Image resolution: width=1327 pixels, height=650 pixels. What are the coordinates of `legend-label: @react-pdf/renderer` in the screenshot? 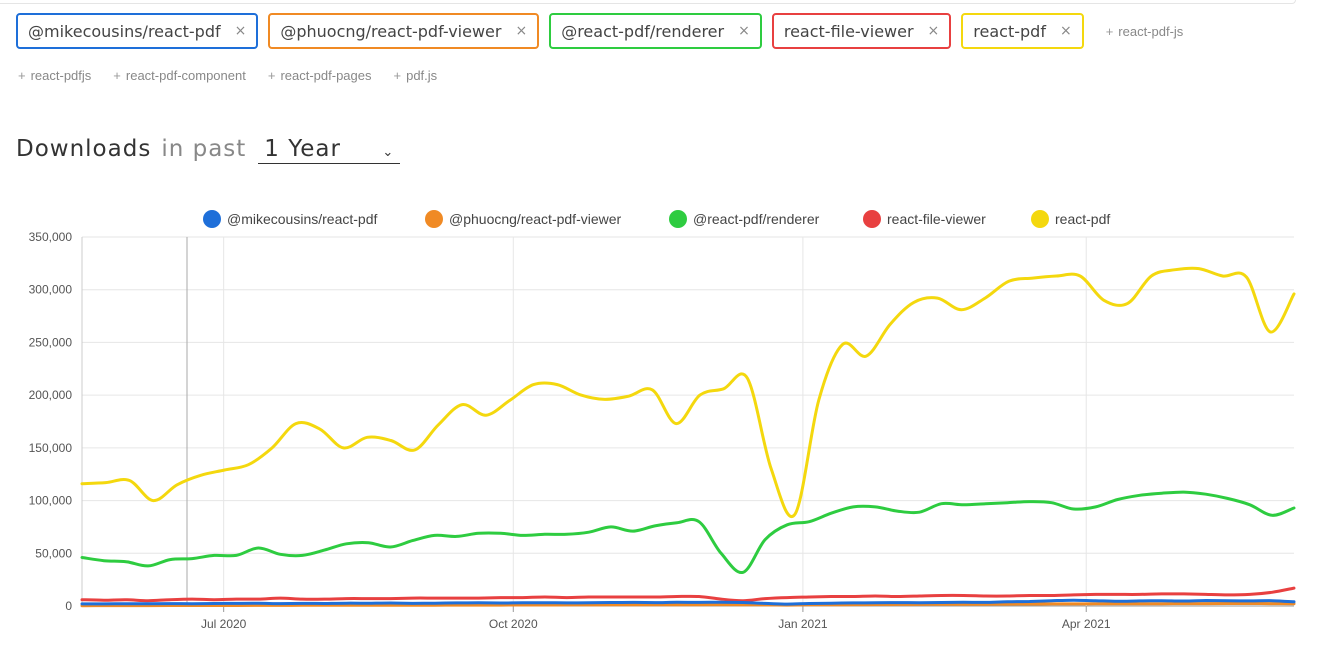 It's located at (756, 219).